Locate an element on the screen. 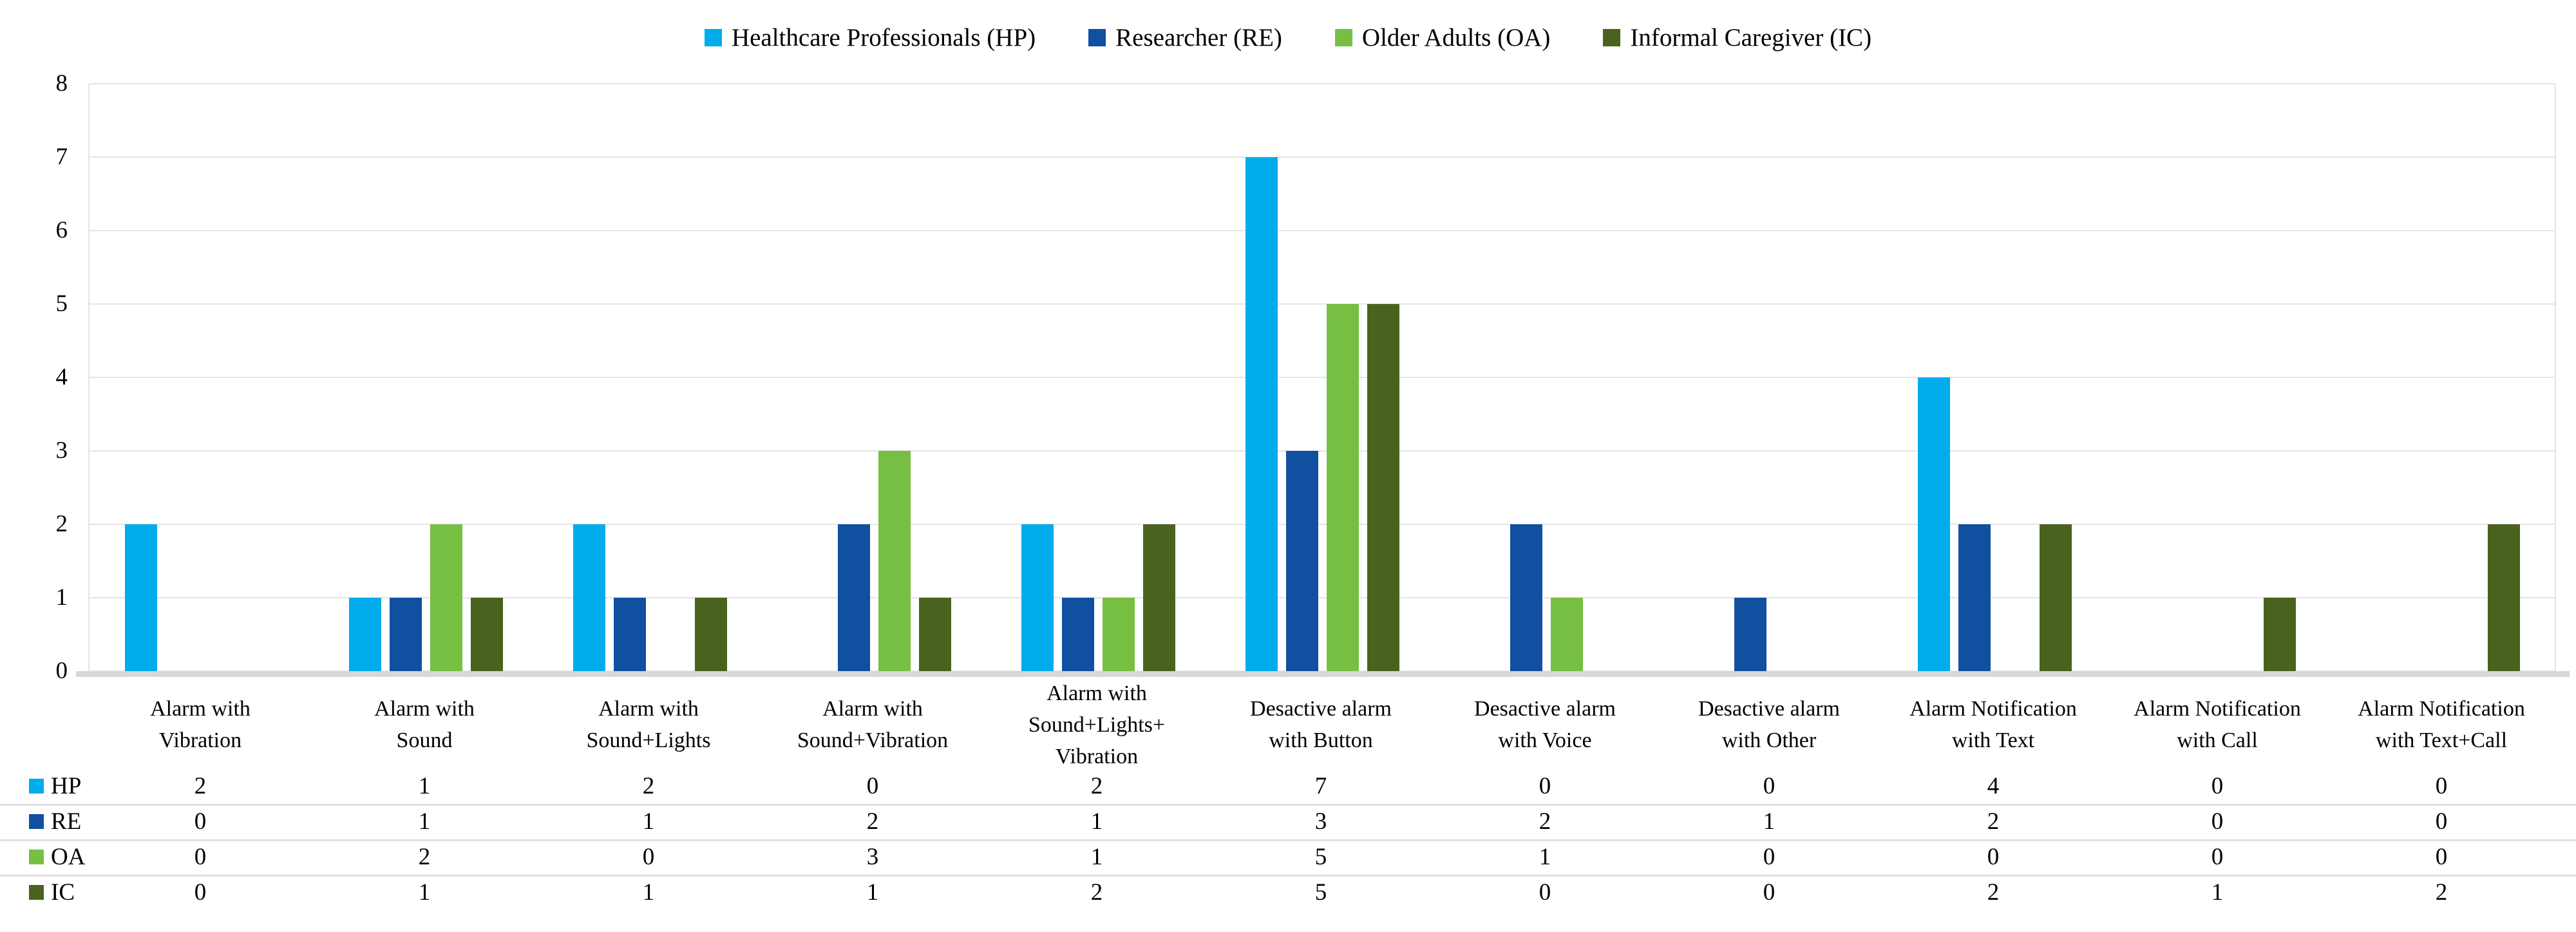 Image resolution: width=2576 pixels, height=932 pixels. bar-oa-cat4 is located at coordinates (894, 561).